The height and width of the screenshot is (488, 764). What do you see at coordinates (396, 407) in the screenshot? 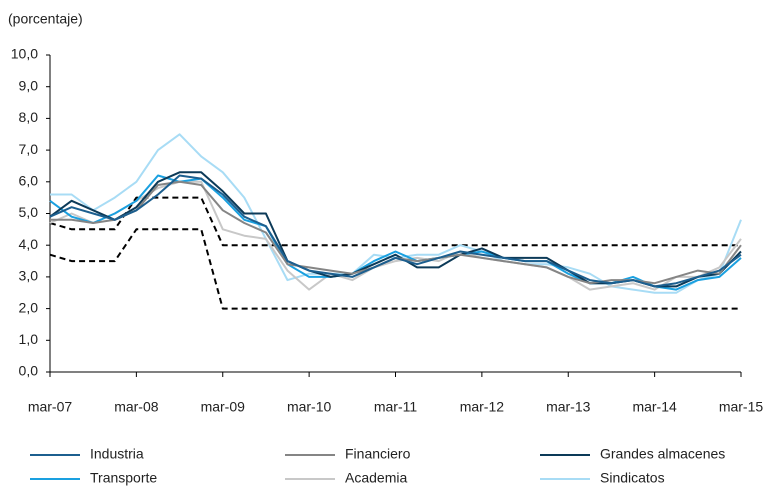
I see `x-tick-label: mar-11` at bounding box center [396, 407].